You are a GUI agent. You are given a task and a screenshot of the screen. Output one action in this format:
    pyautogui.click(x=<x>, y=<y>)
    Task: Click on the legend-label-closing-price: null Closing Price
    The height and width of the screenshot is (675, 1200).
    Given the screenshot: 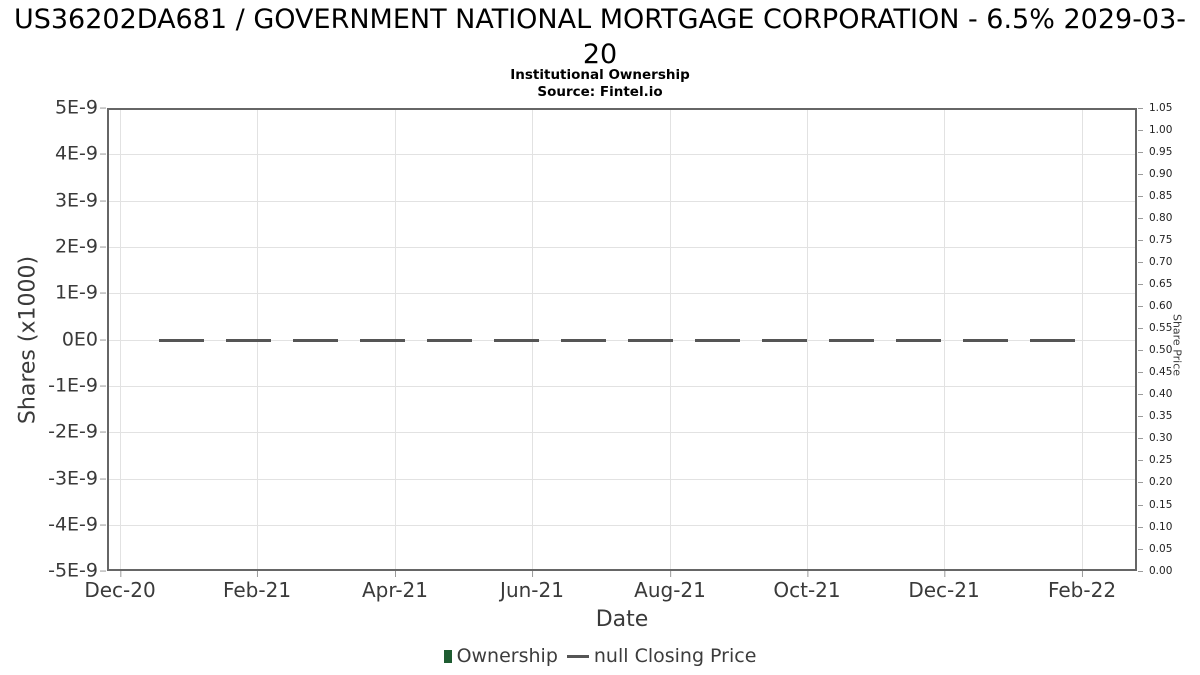 What is the action you would take?
    pyautogui.click(x=675, y=656)
    